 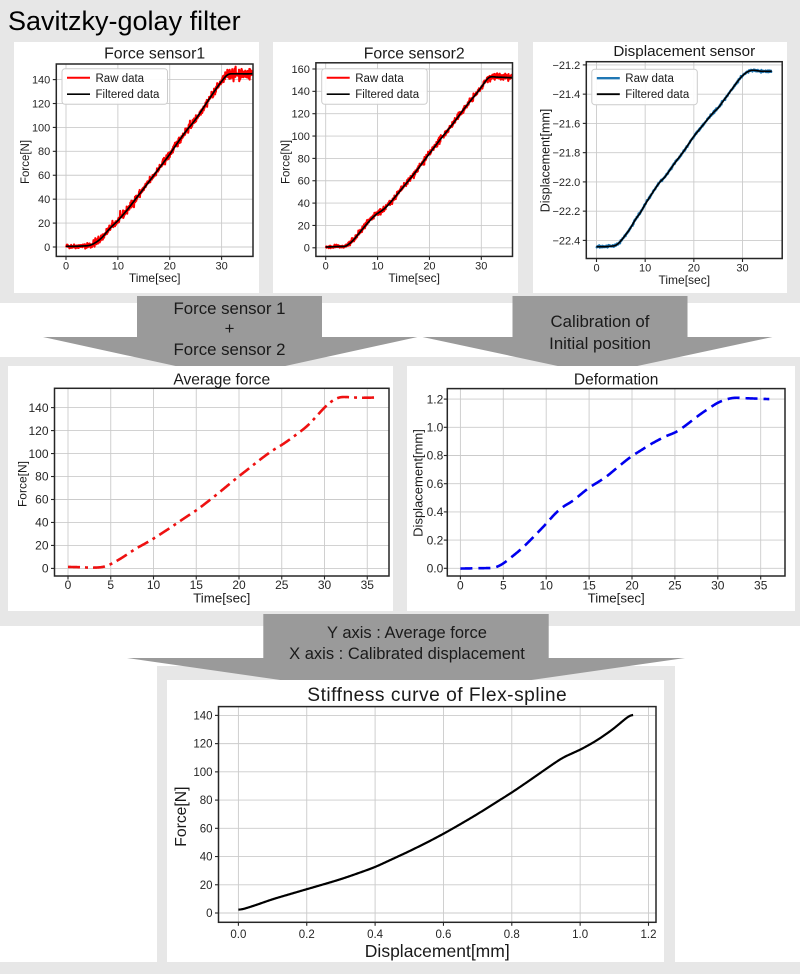 What do you see at coordinates (566, 66) in the screenshot?
I see `svg-text: −21.2` at bounding box center [566, 66].